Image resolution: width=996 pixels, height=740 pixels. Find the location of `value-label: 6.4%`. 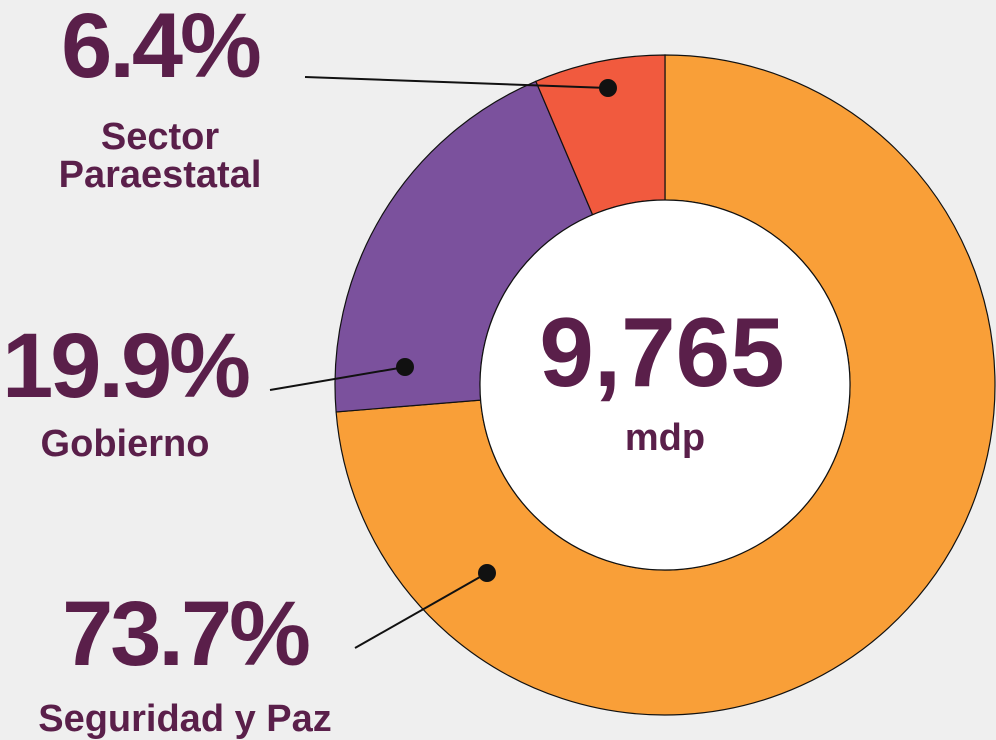

value-label: 6.4% is located at coordinates (161, 48).